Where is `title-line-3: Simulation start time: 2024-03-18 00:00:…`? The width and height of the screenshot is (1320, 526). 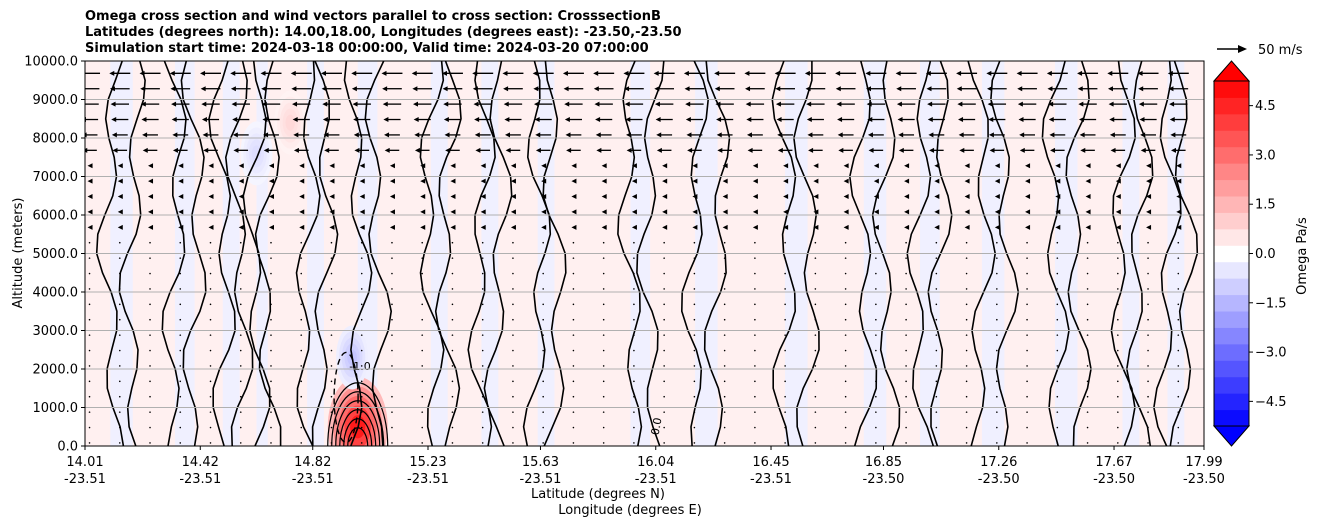 title-line-3: Simulation start time: 2024-03-18 00:00:… is located at coordinates (367, 48).